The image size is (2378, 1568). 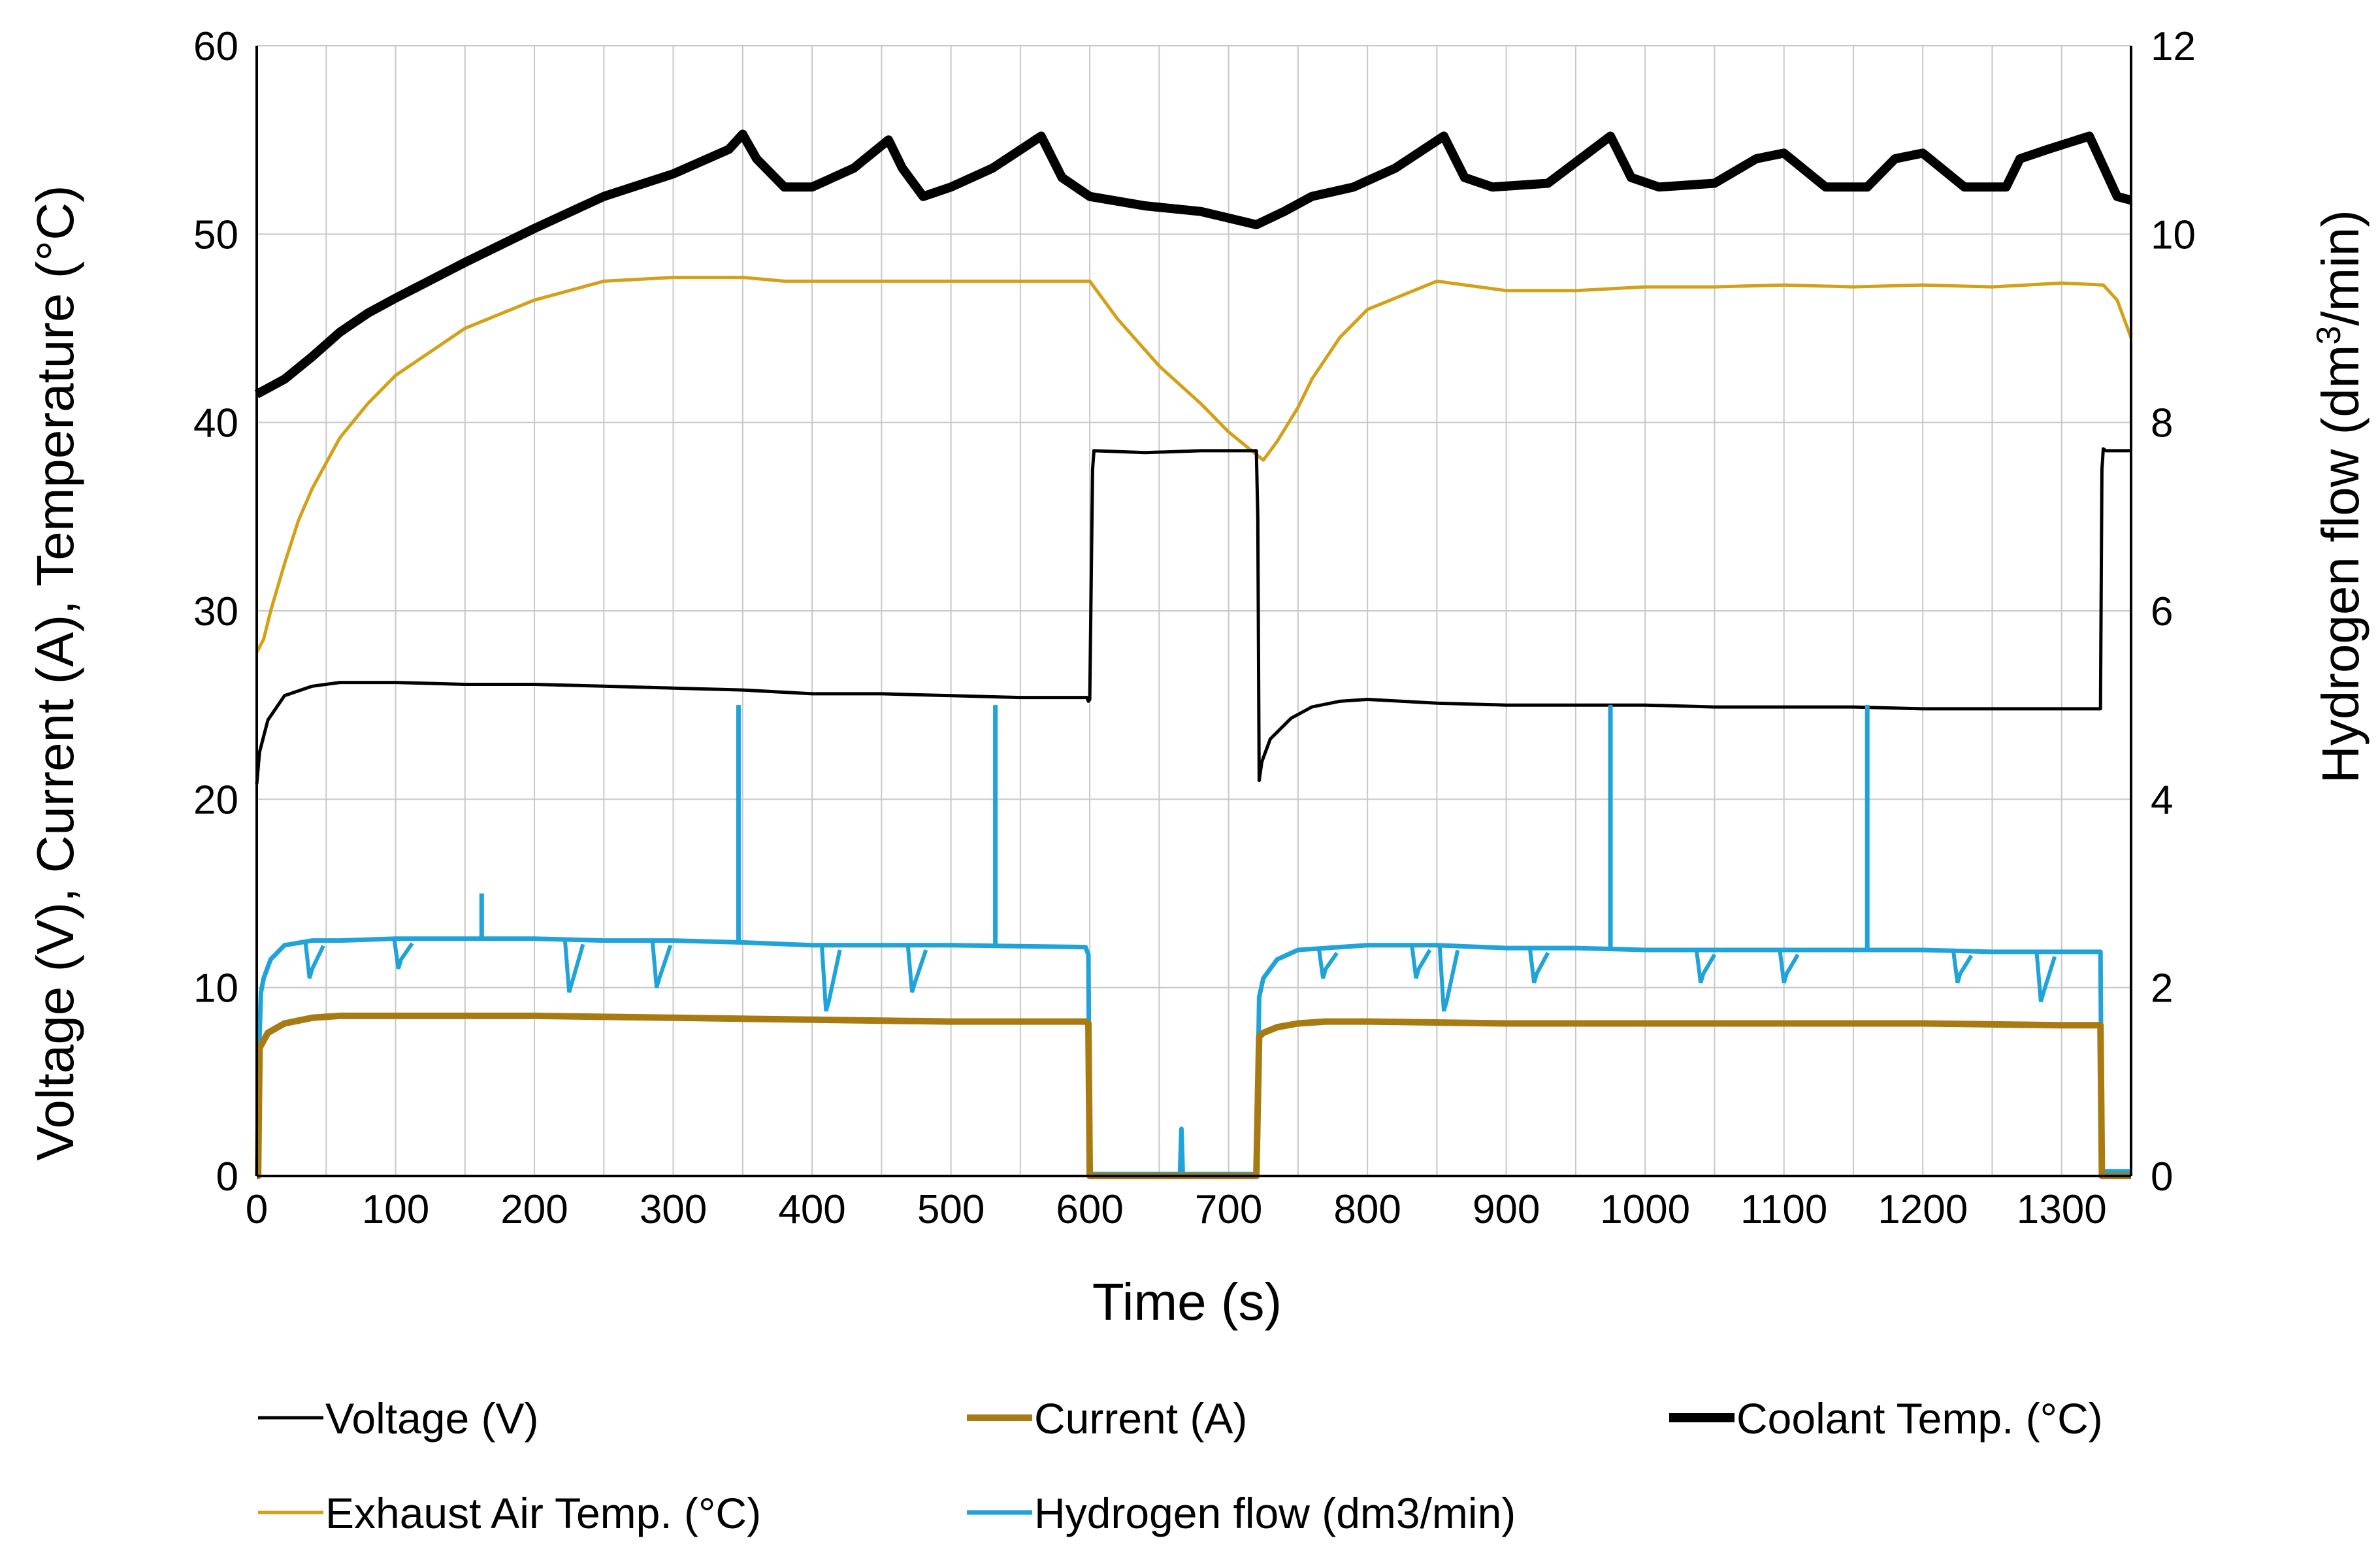 I want to click on legend-label-0: Voltage (V), so click(x=432, y=1418).